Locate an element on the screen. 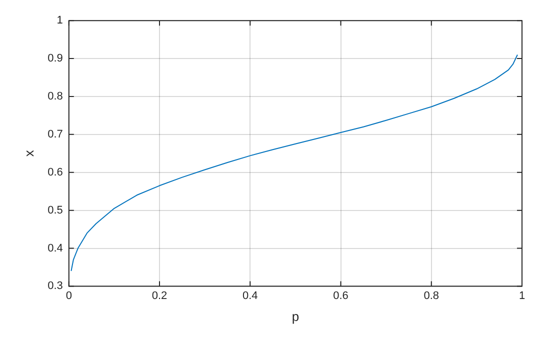 This screenshot has width=560, height=337. x-tick-label: 0.2 is located at coordinates (160, 296).